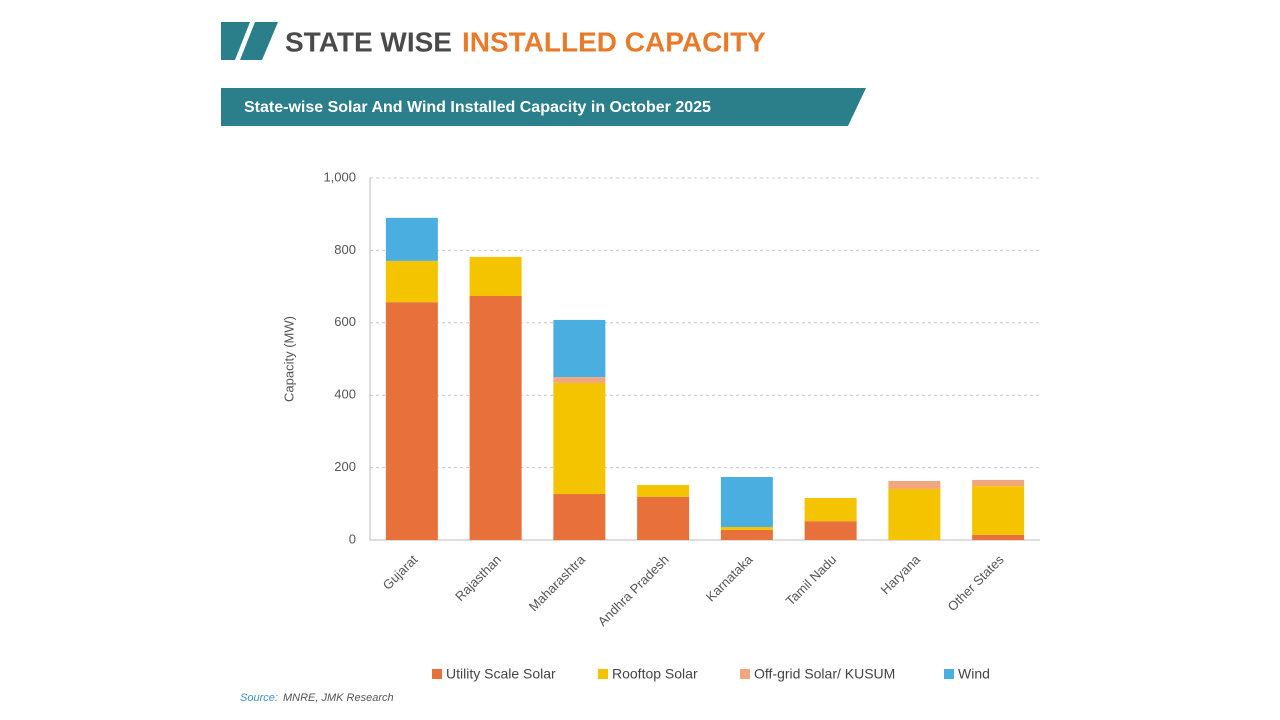 This screenshot has height=720, width=1280. I want to click on source-label: Source:, so click(259, 698).